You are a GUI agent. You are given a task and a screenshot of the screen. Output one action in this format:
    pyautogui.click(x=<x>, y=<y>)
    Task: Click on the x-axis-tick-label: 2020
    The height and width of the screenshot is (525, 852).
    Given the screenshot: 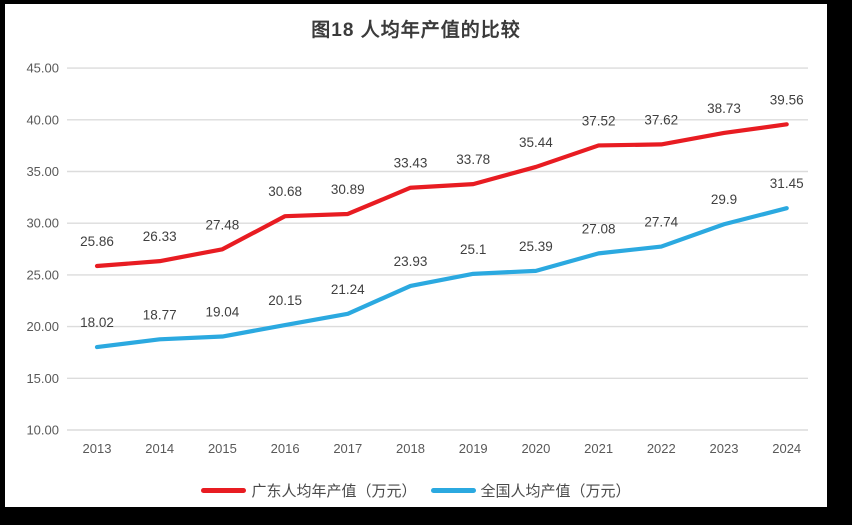 What is the action you would take?
    pyautogui.click(x=535, y=448)
    